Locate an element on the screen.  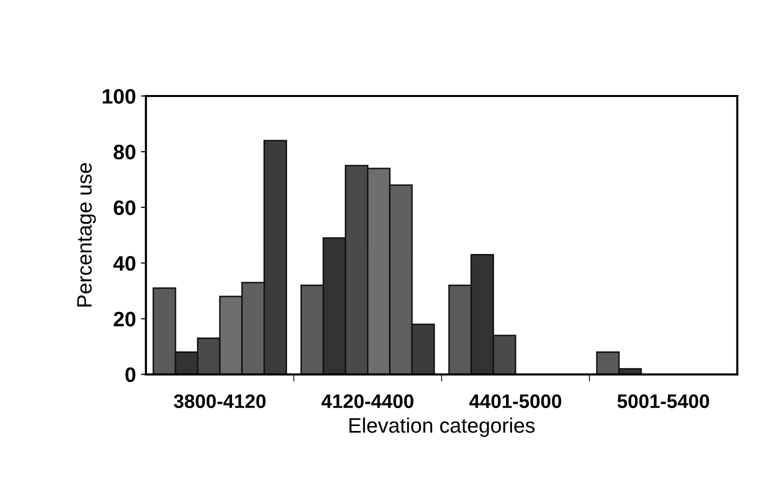
y-tick-label: 20 is located at coordinates (125, 319).